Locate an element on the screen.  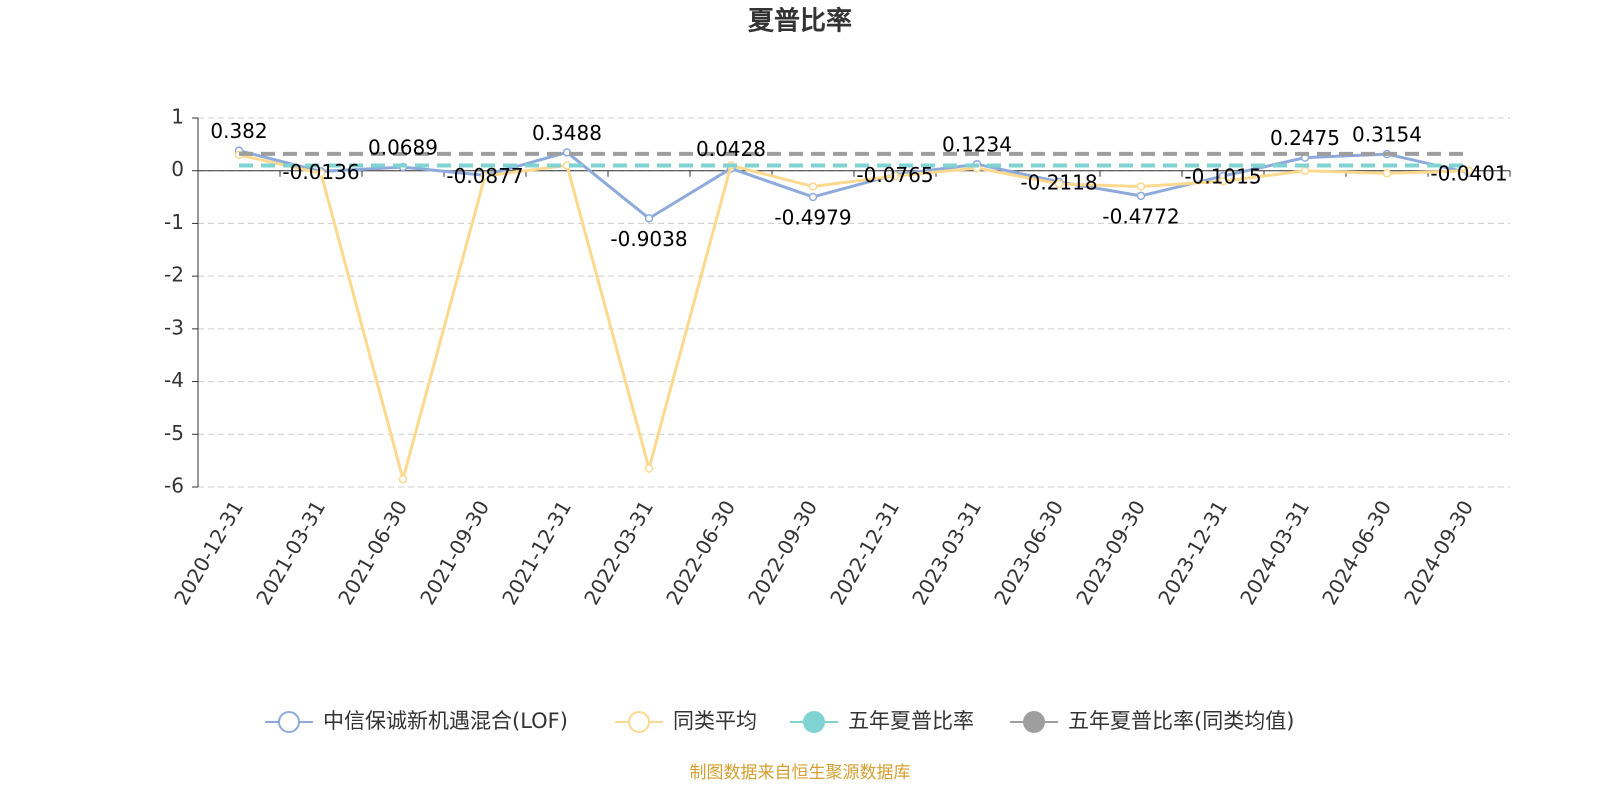
legend-label: 中信保诚新机遇混合(LOF) is located at coordinates (445, 721).